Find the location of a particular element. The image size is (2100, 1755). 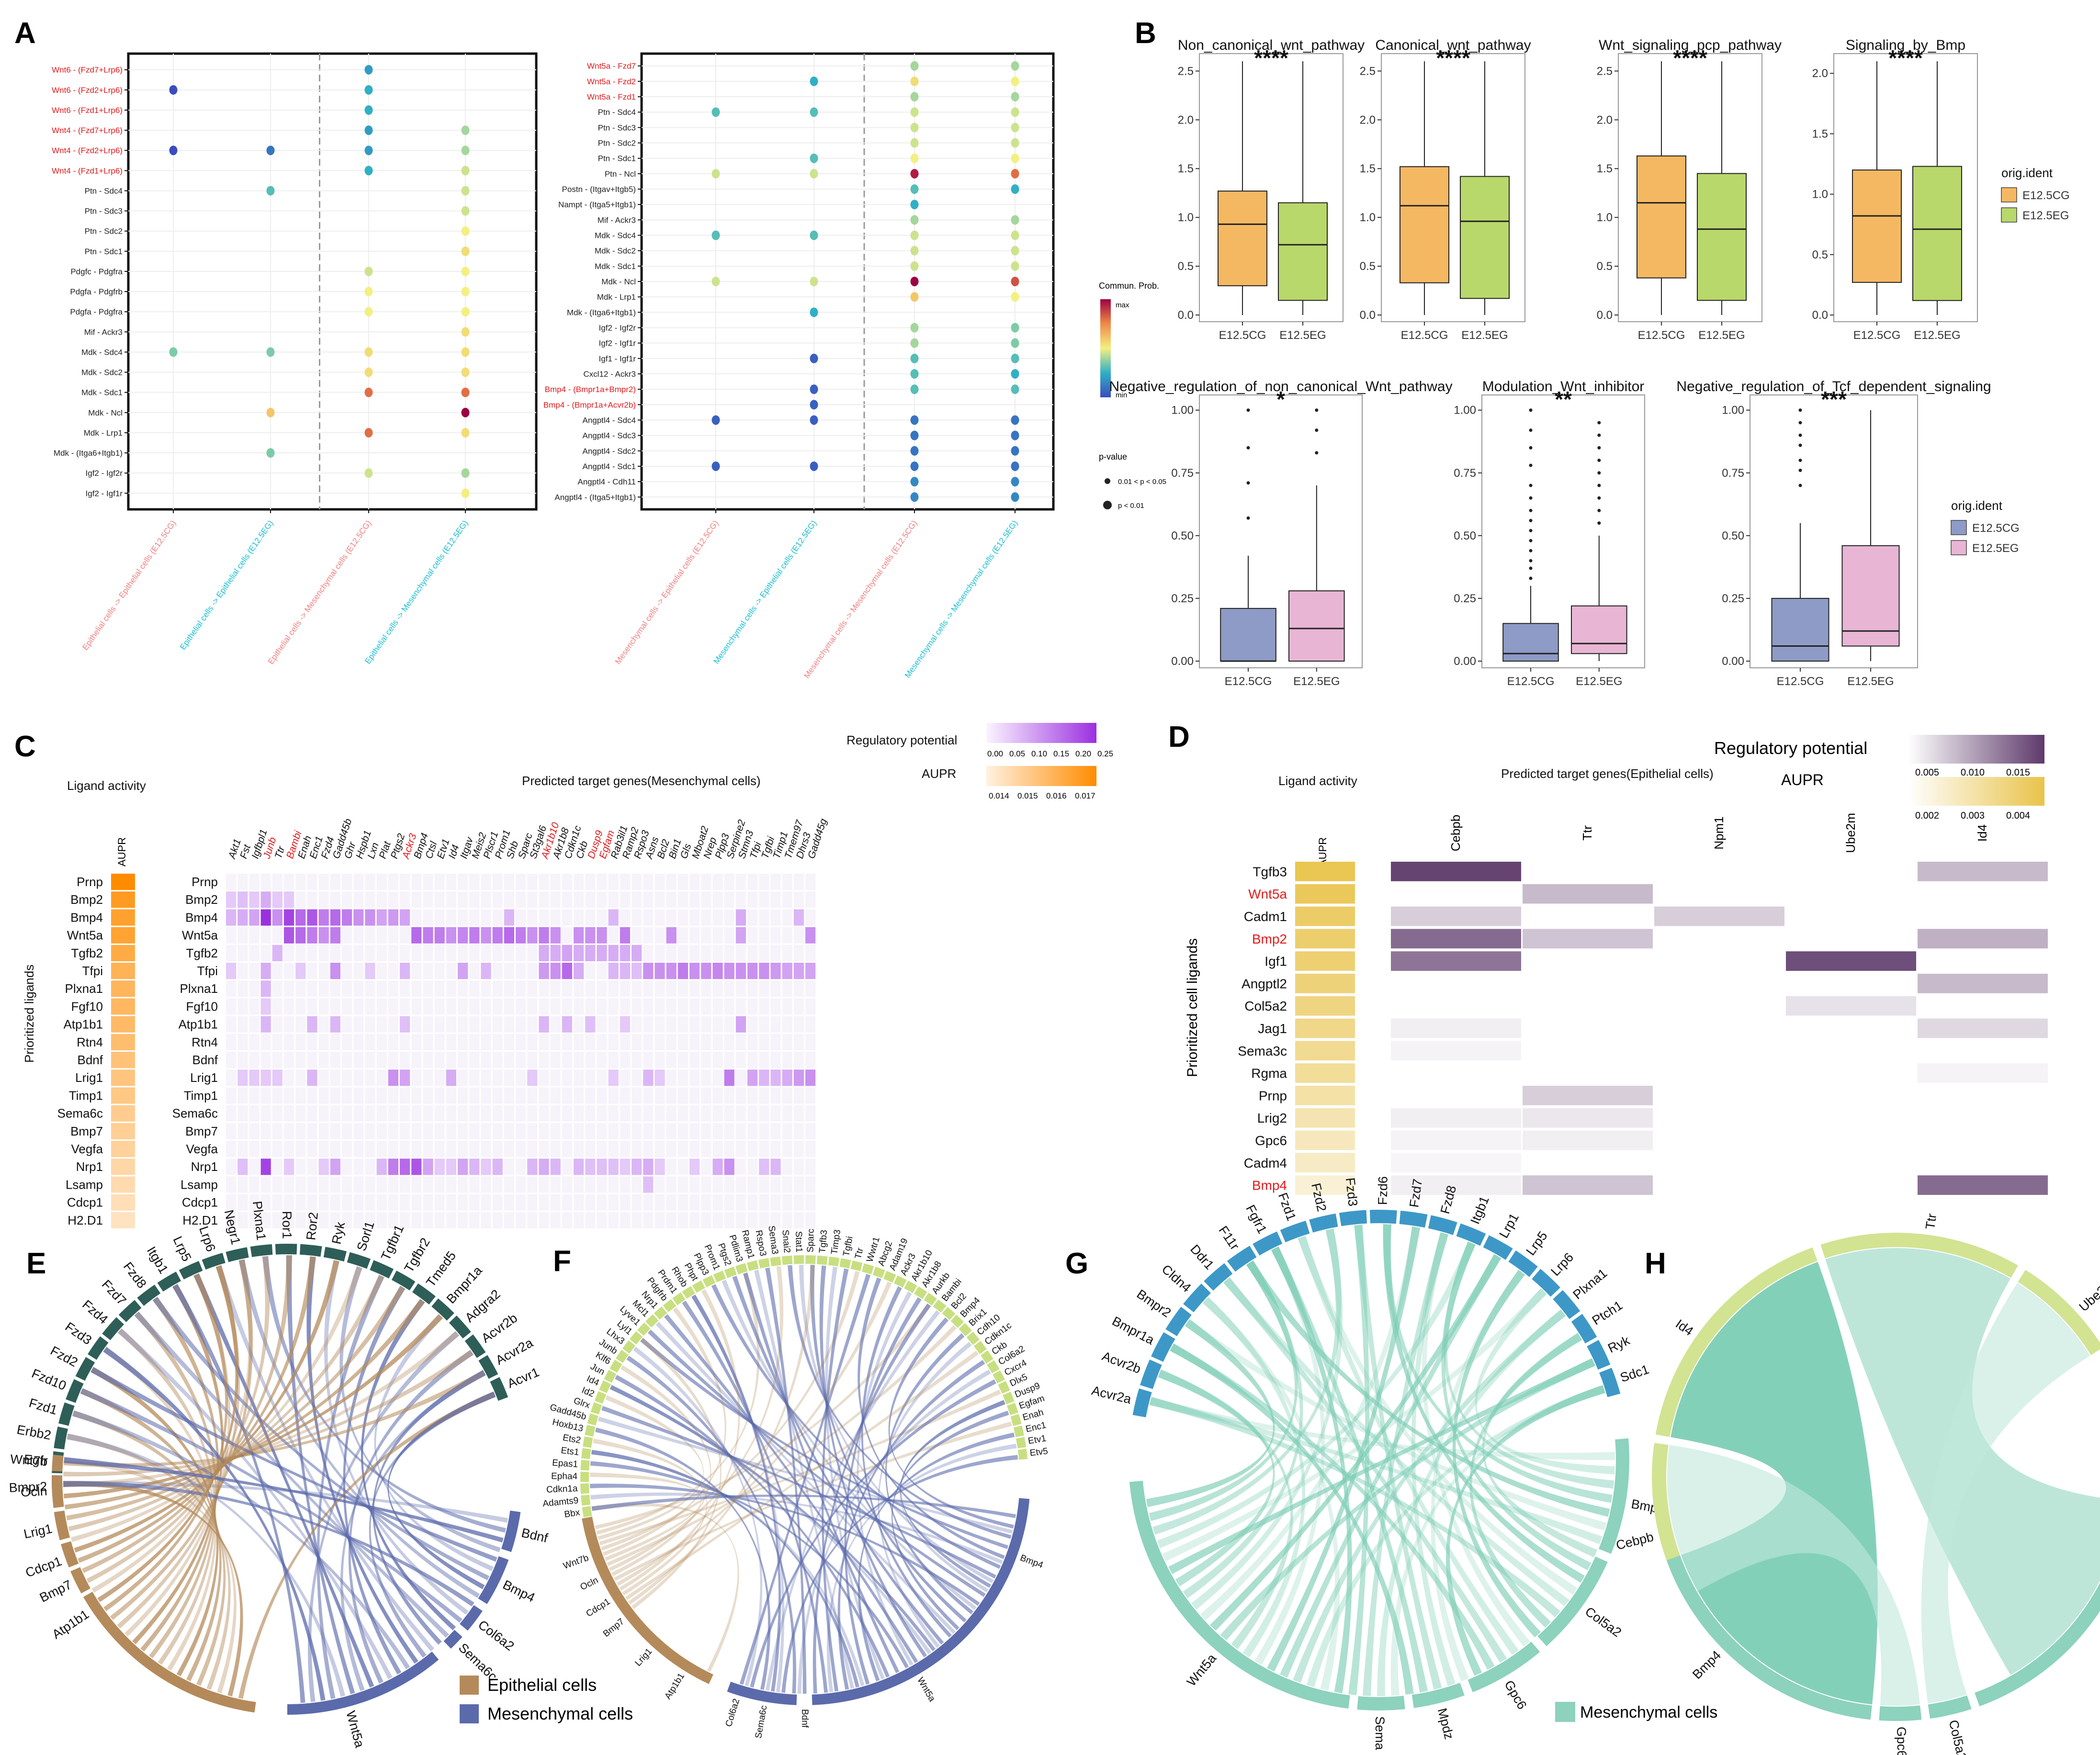

ligand-label: Angptl4 - Cdh11 is located at coordinates (606, 482).